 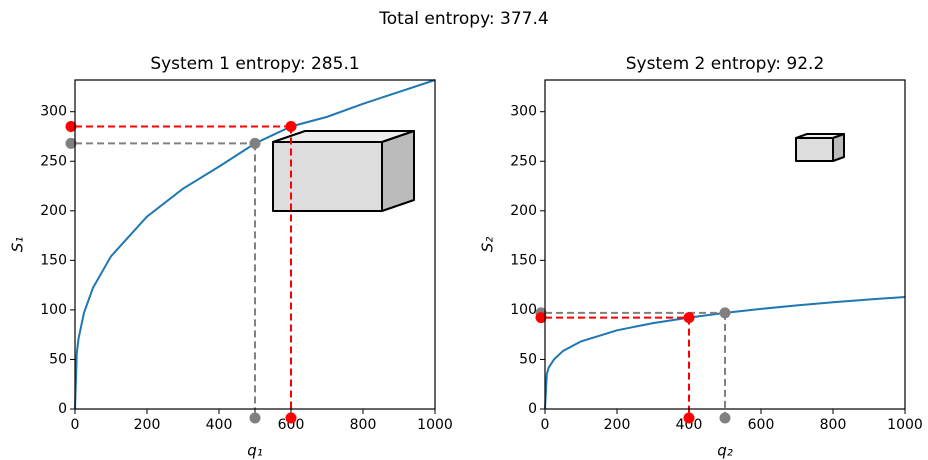 What do you see at coordinates (463, 19) in the screenshot?
I see `figure-title: Total entropy: 377.4` at bounding box center [463, 19].